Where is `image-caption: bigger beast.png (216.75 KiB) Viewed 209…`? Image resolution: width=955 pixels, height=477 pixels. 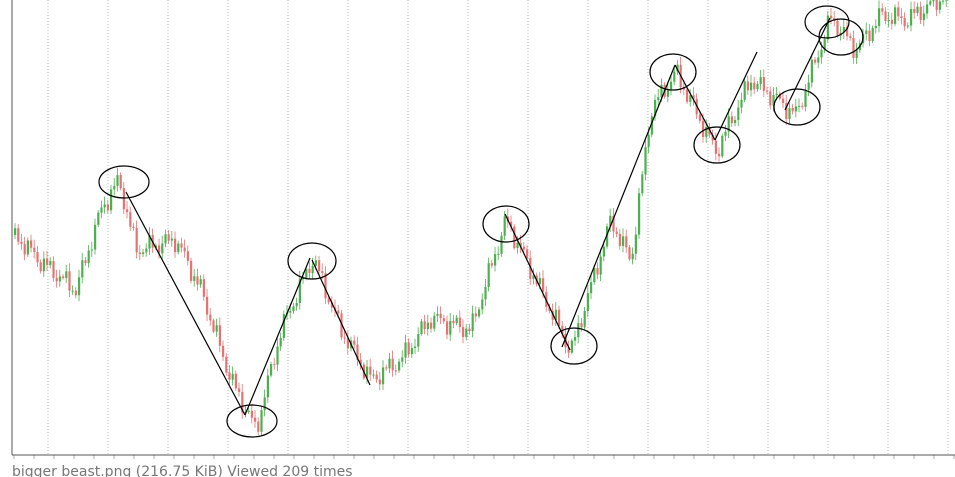 image-caption: bigger beast.png (216.75 KiB) Viewed 209… is located at coordinates (182, 470).